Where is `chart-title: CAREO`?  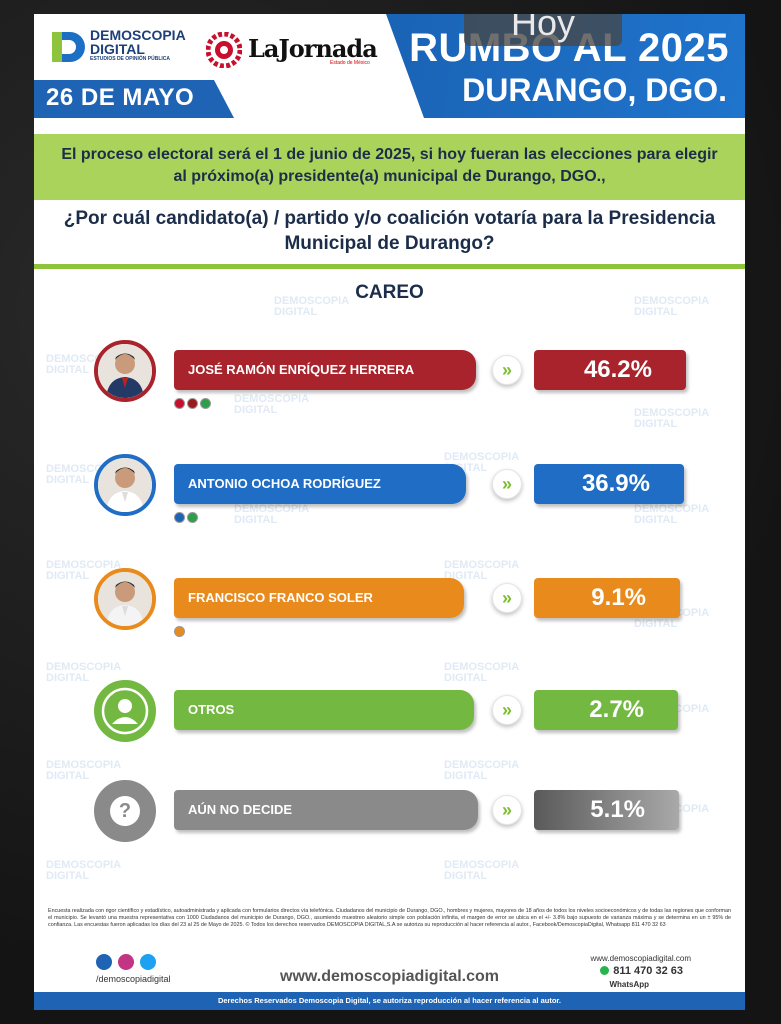
chart-title: CAREO is located at coordinates (389, 292).